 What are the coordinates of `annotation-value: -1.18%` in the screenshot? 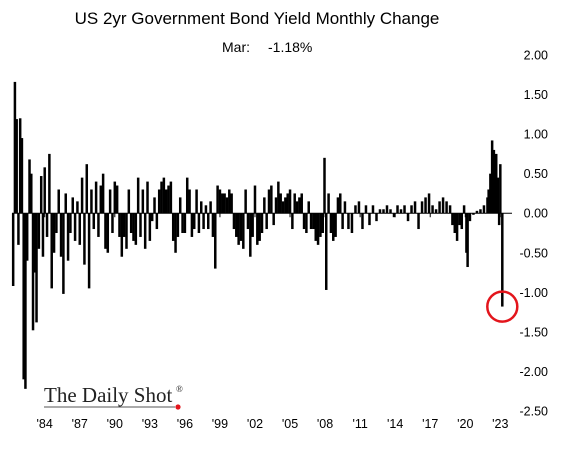 It's located at (290, 47).